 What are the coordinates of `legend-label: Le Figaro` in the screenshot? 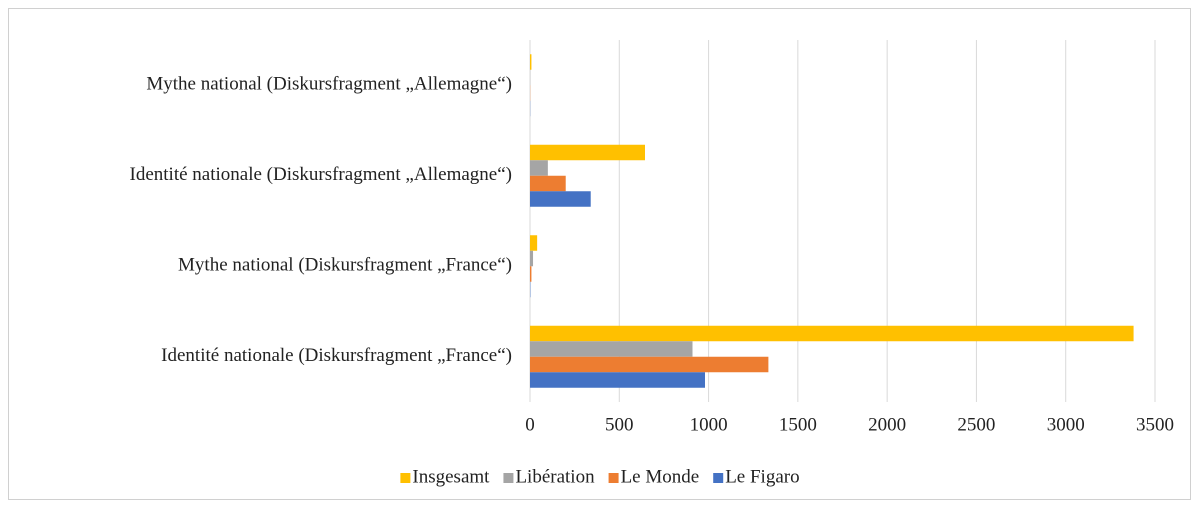 It's located at (762, 476).